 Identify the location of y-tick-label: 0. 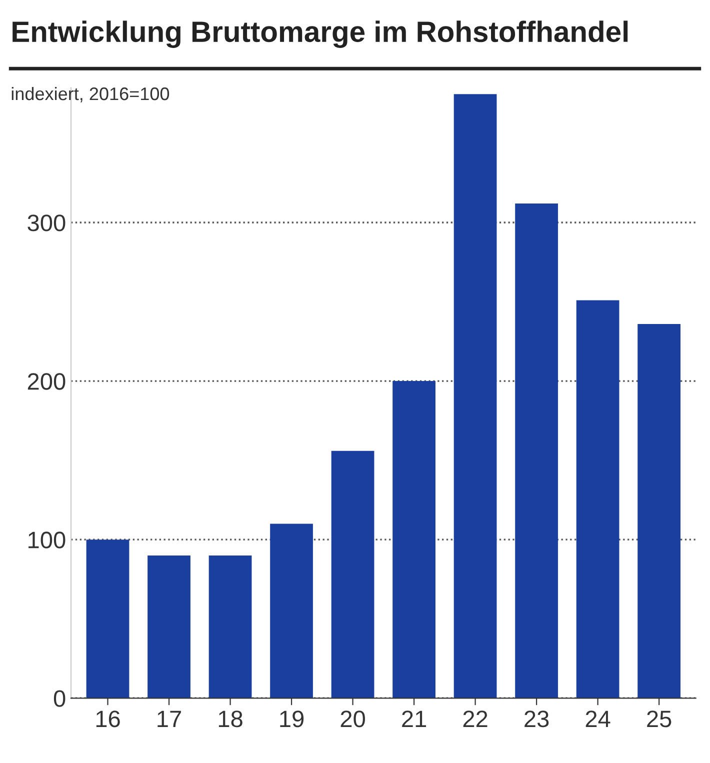
(60, 698).